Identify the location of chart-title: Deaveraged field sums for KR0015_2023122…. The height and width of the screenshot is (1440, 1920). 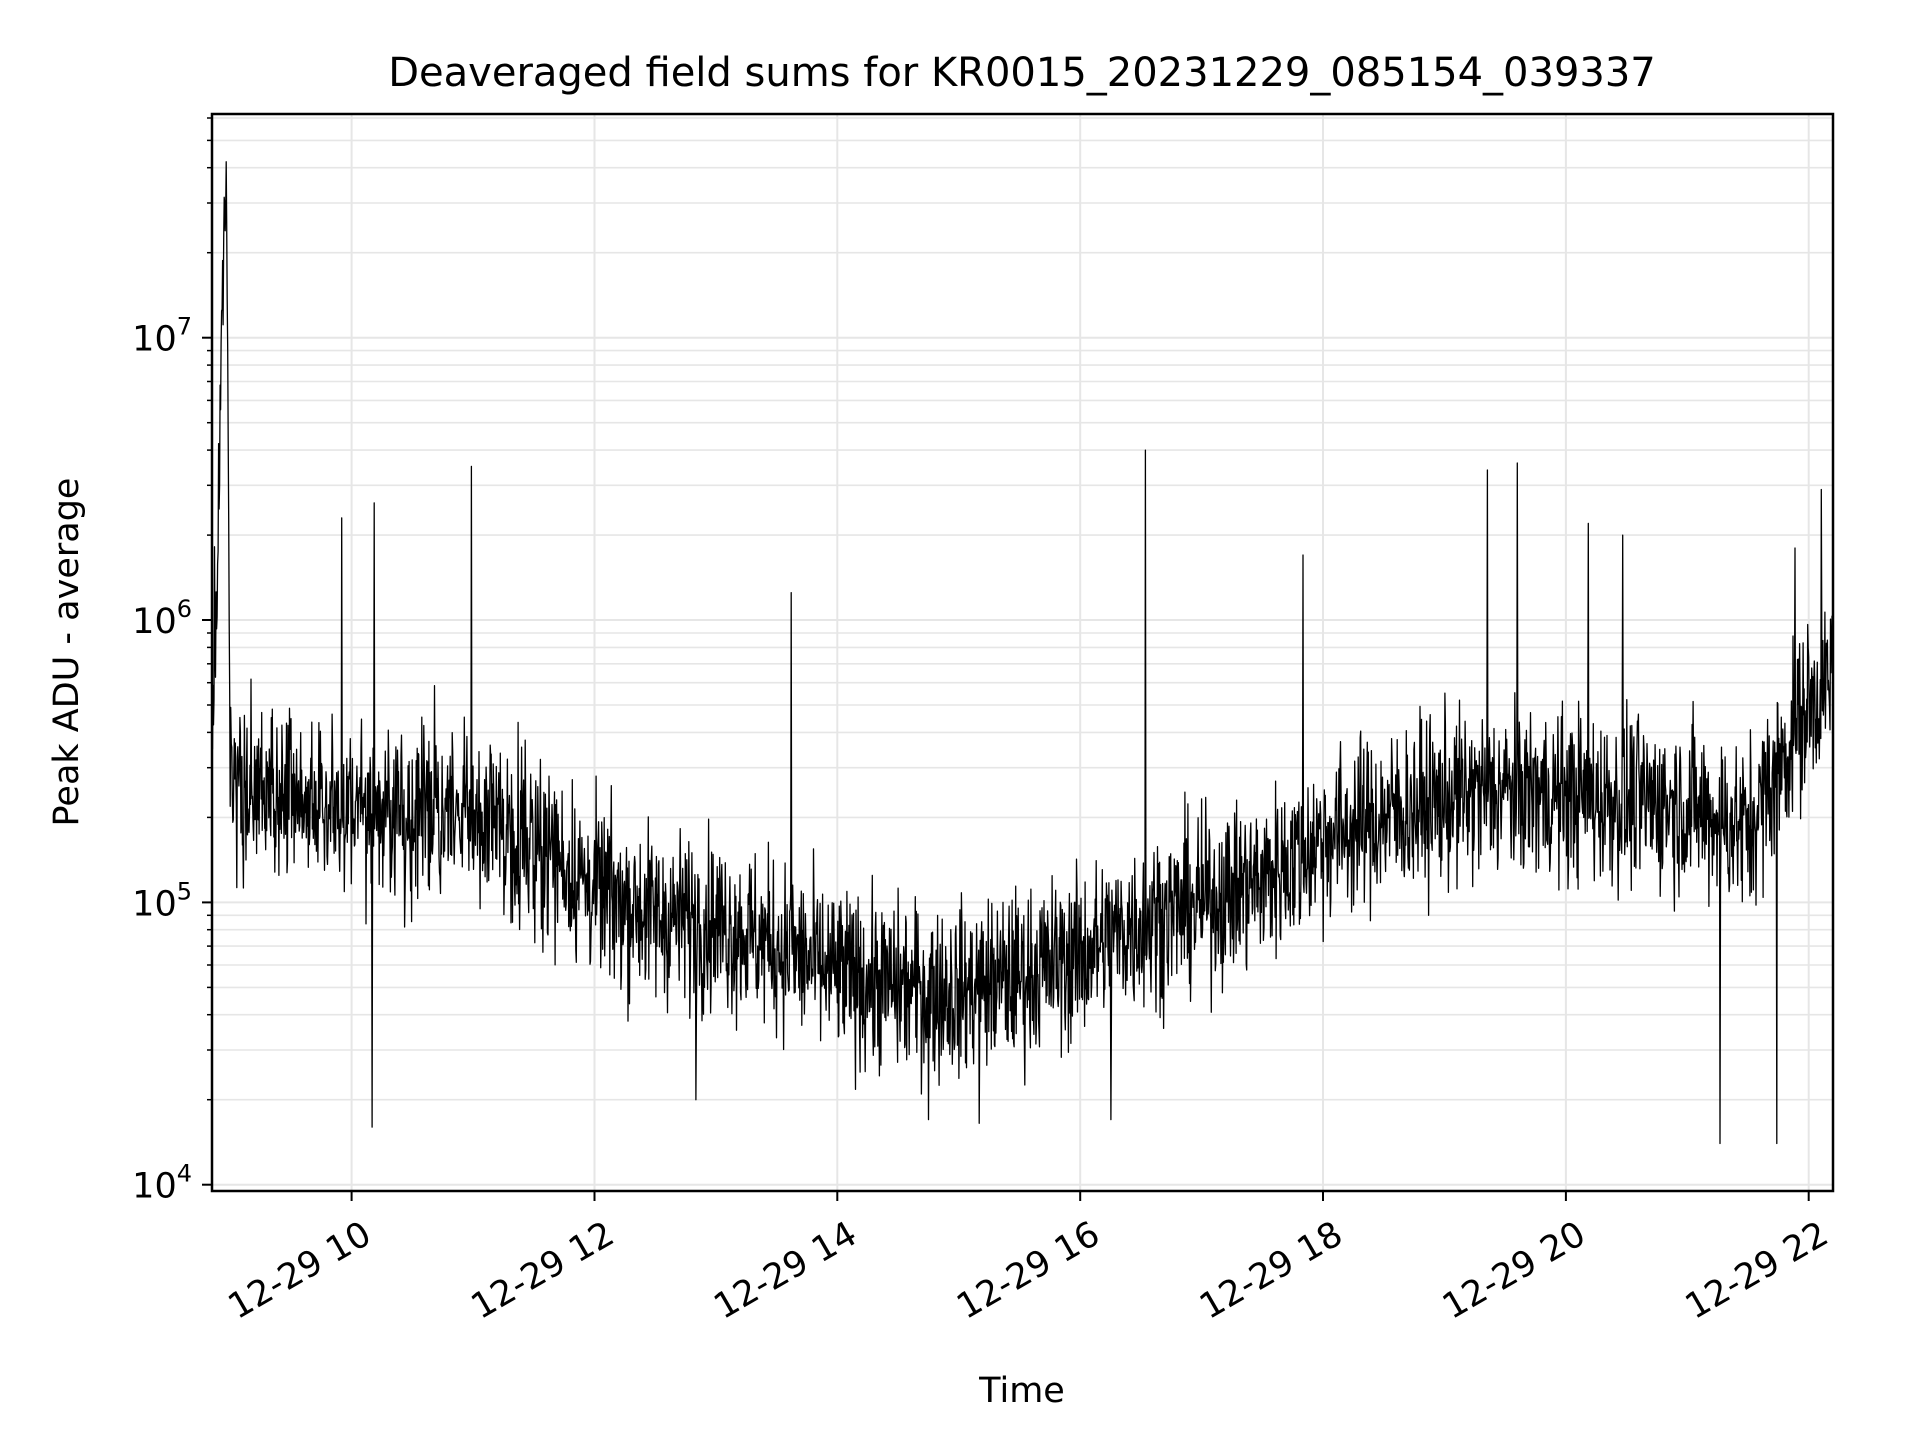
(1022, 73).